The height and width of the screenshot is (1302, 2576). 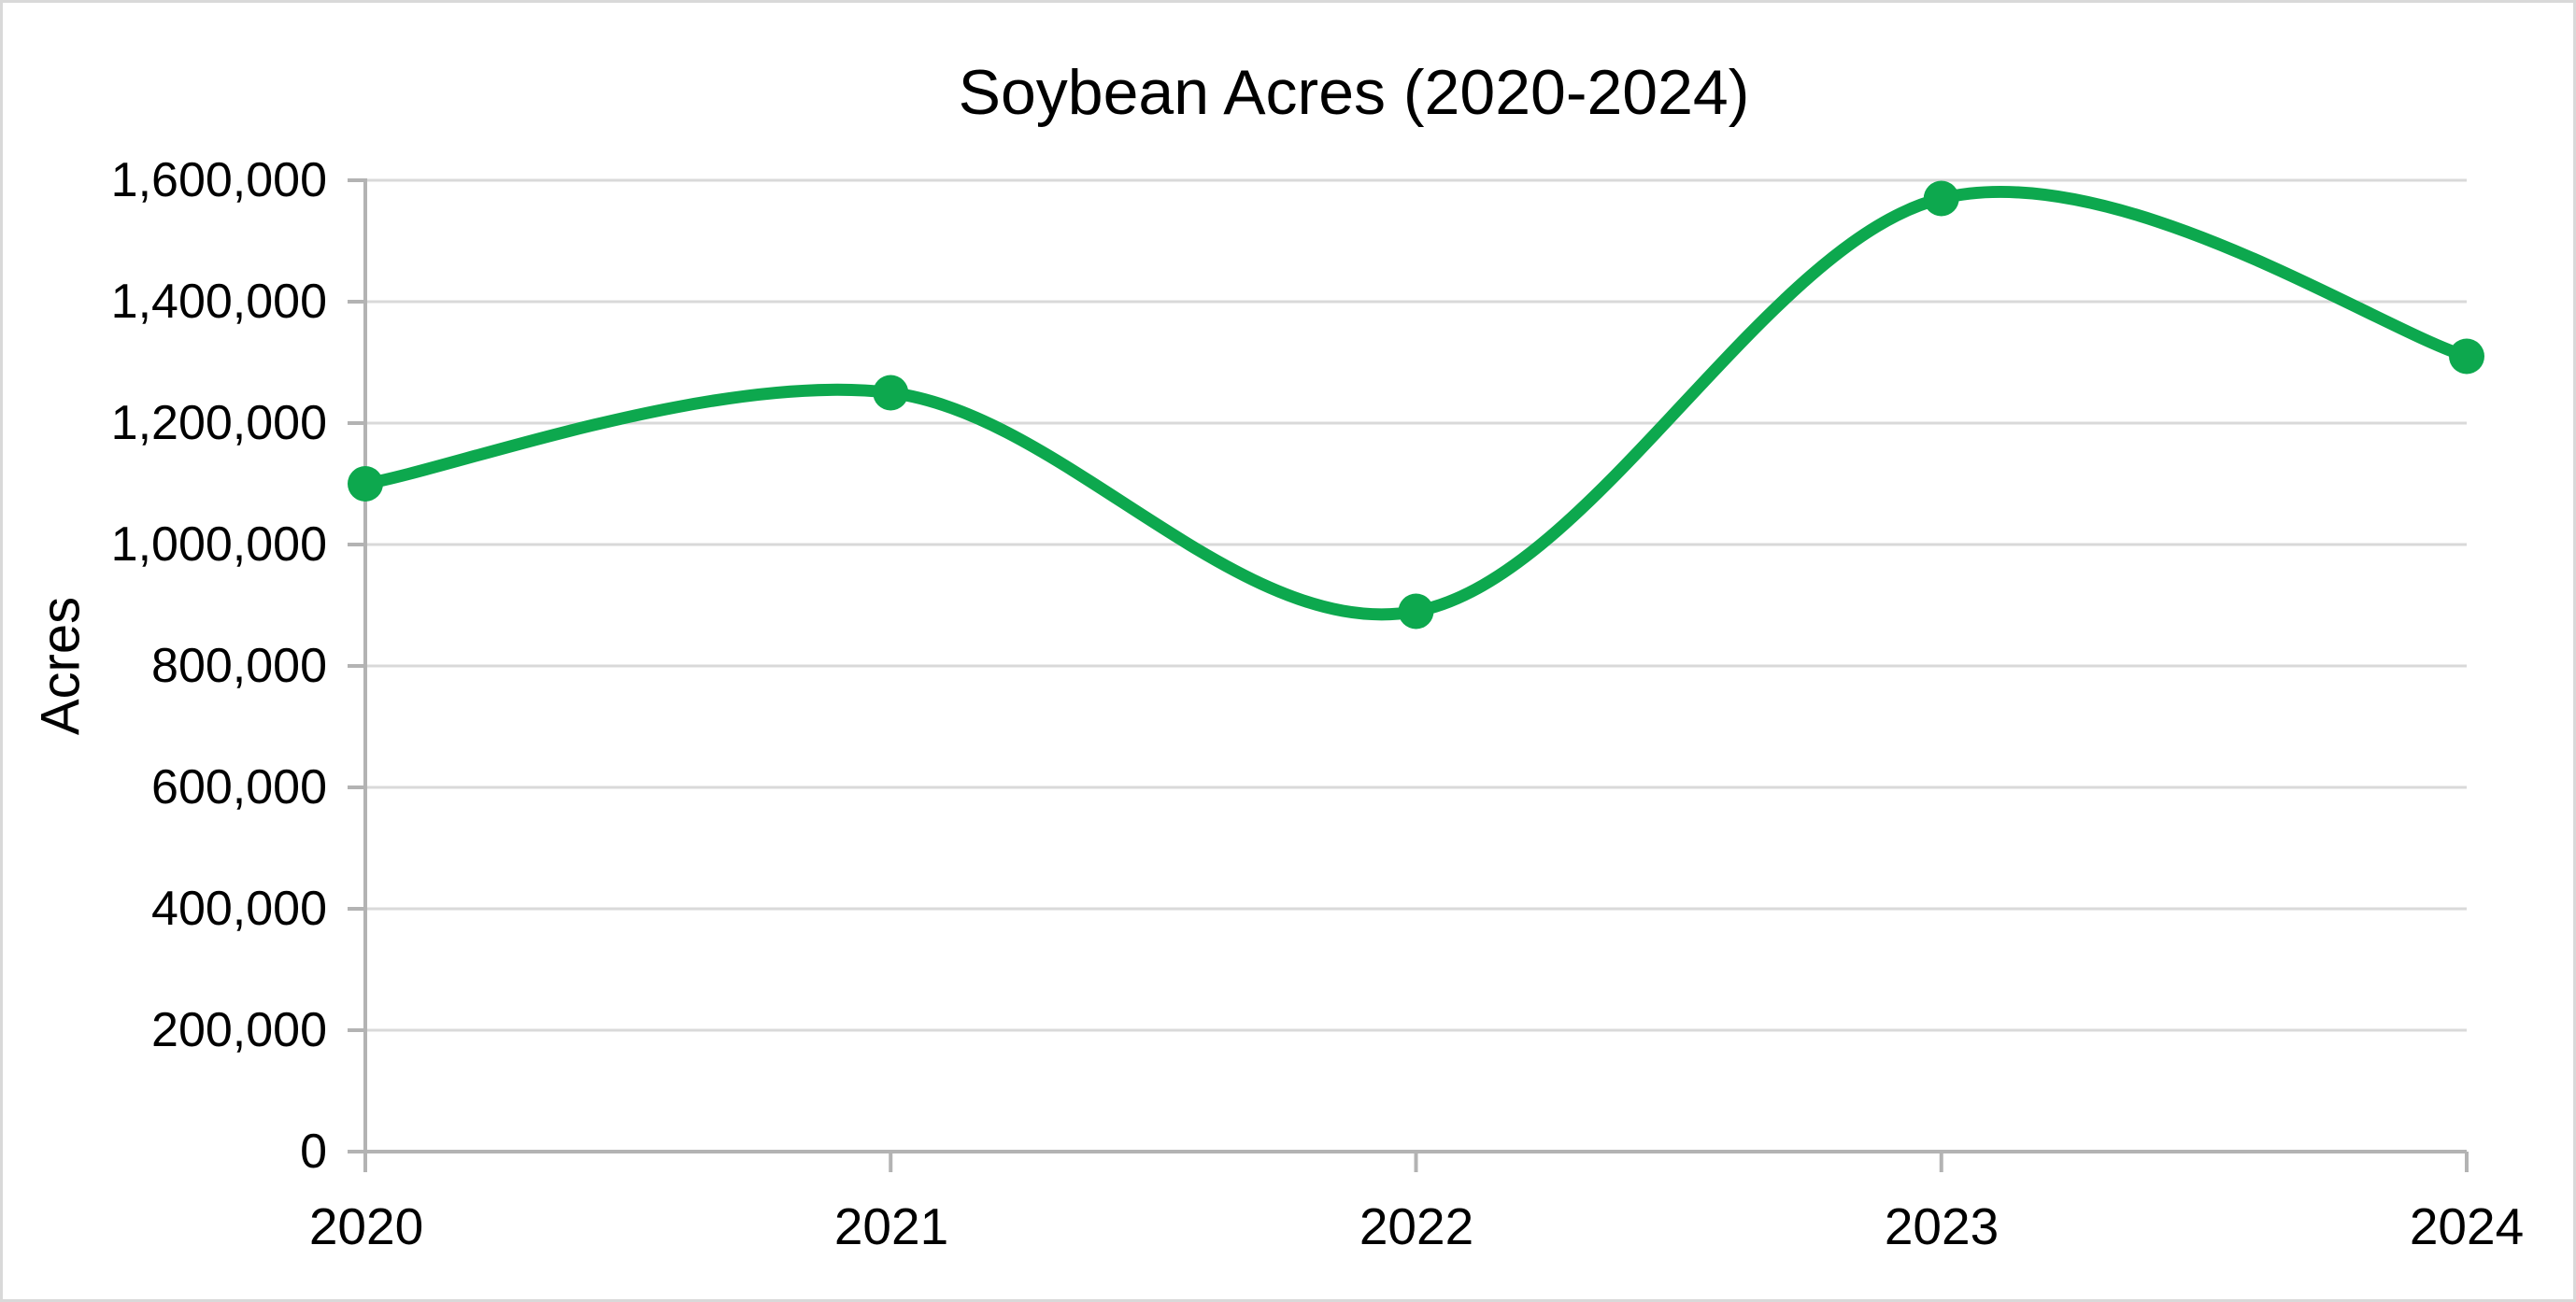 I want to click on data-point-2022, so click(x=1416, y=611).